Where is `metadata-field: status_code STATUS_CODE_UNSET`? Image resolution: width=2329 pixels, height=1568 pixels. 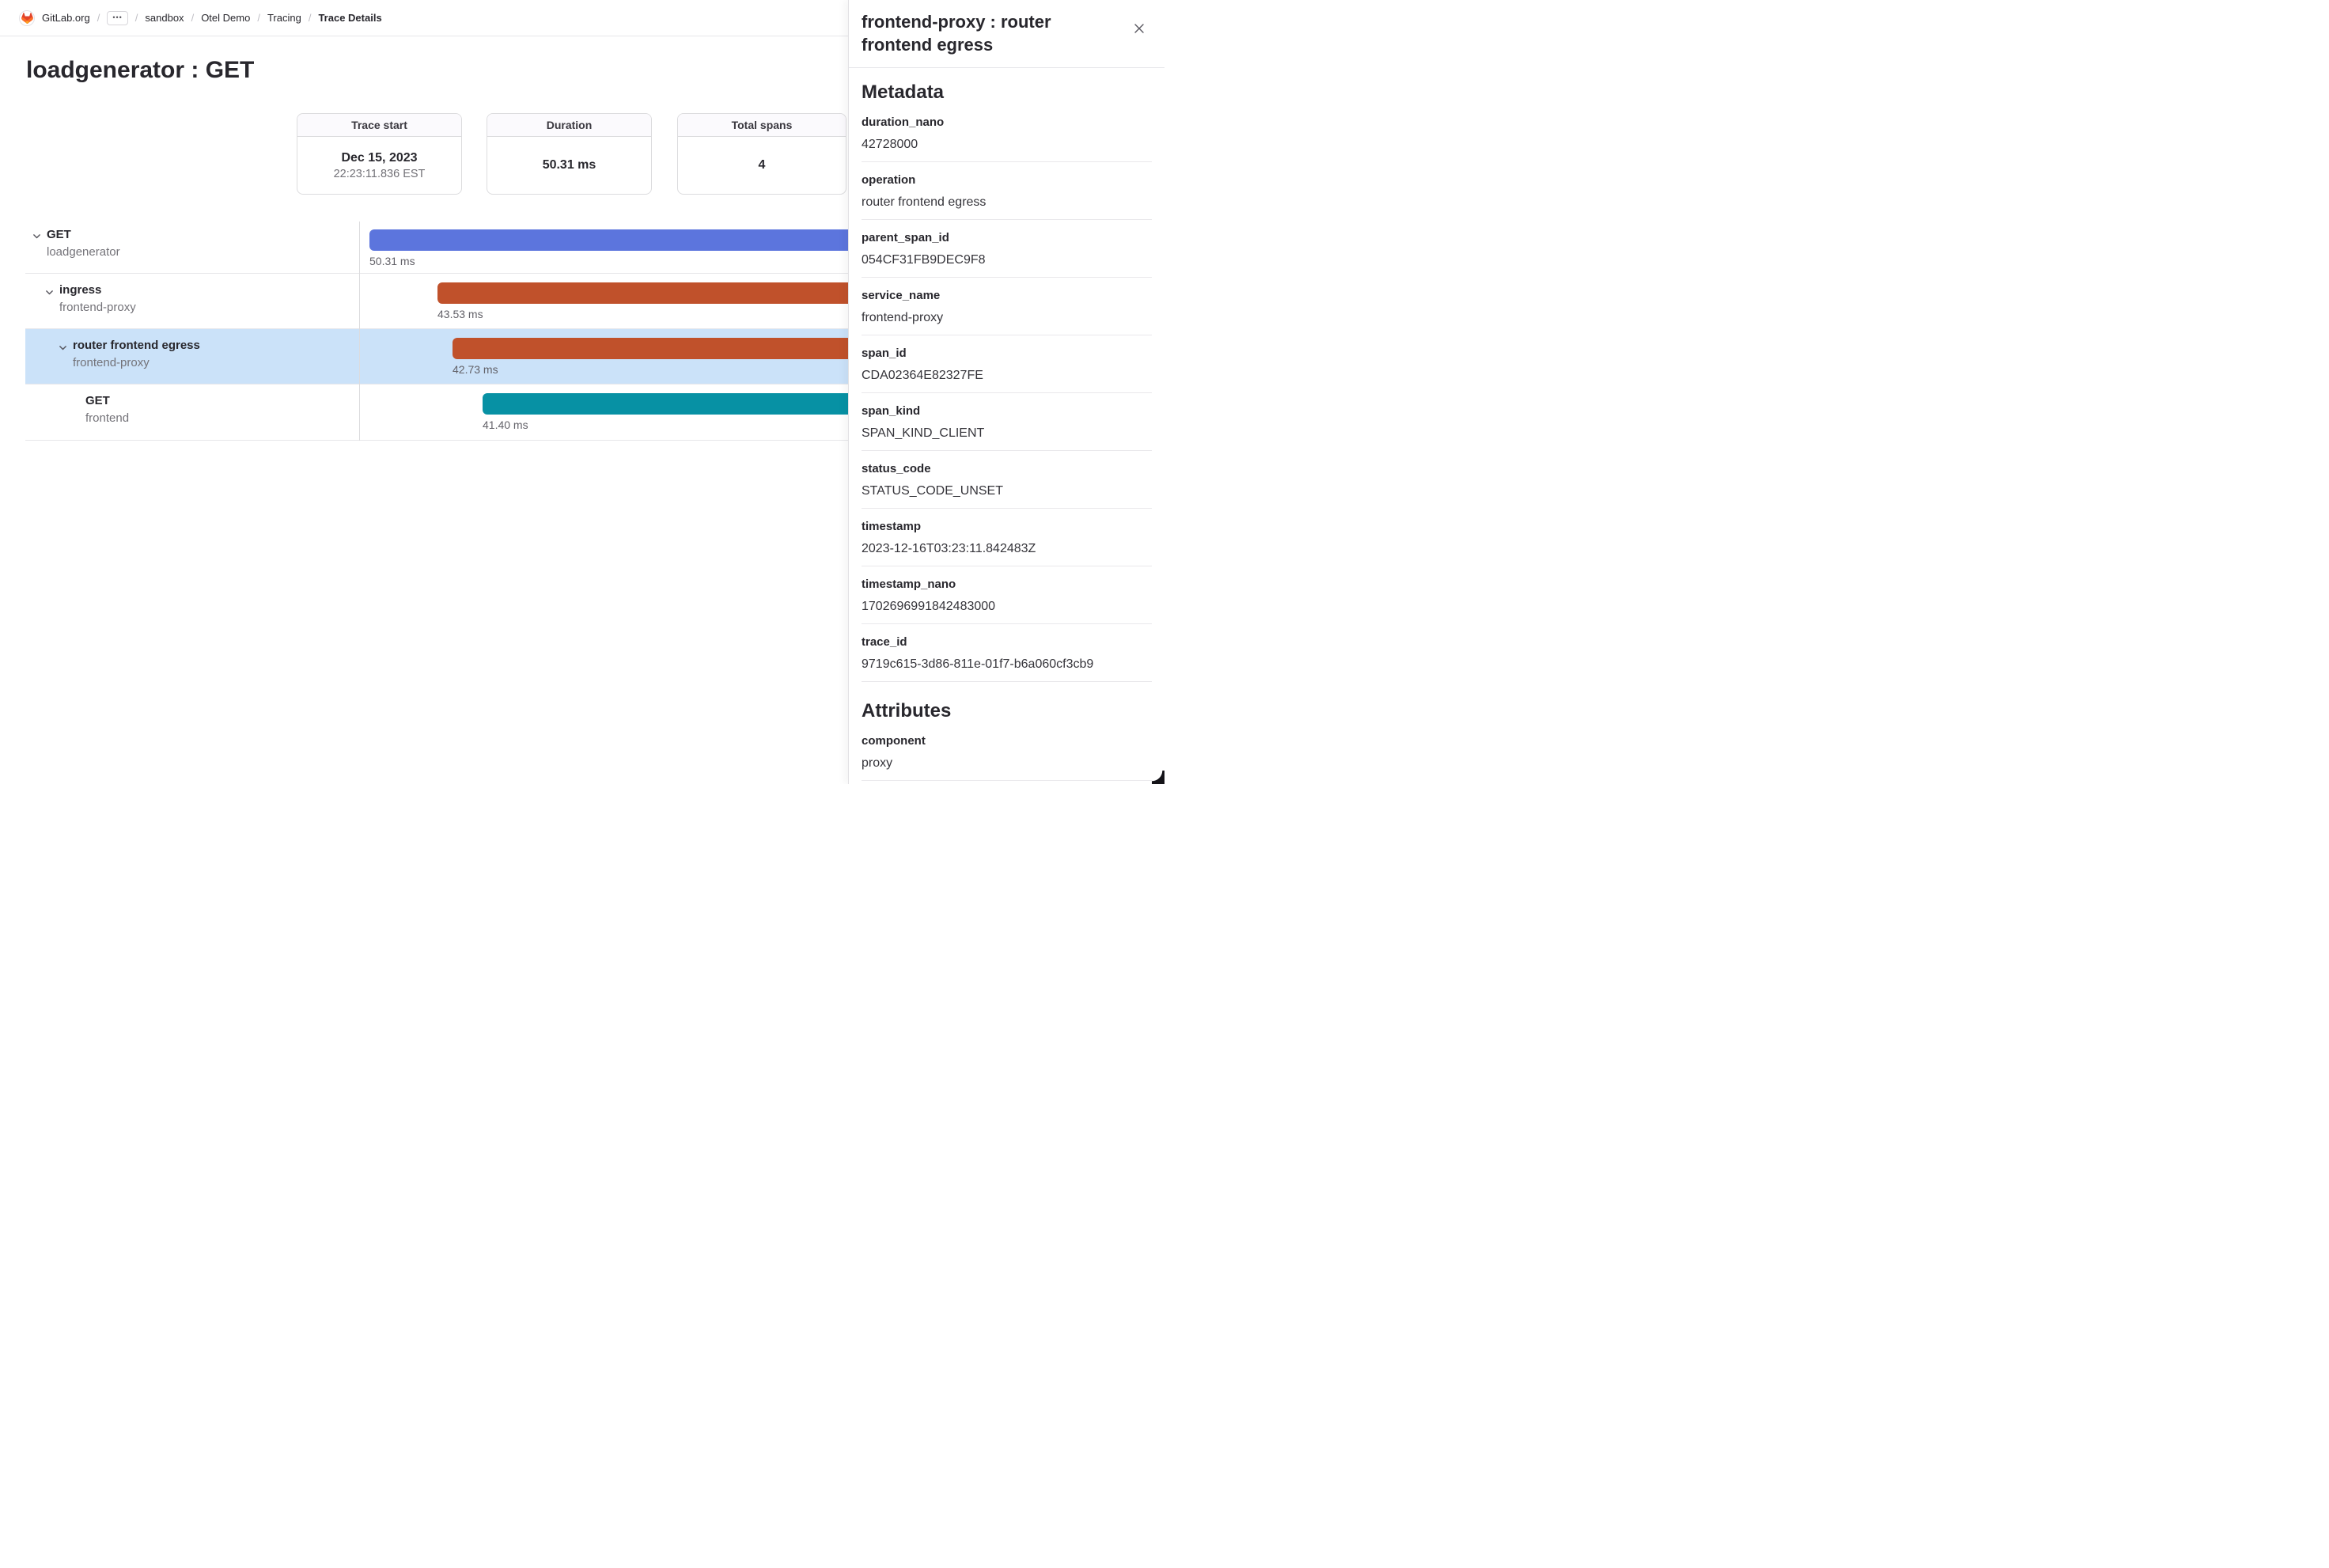 metadata-field: status_code STATUS_CODE_UNSET is located at coordinates (1007, 480).